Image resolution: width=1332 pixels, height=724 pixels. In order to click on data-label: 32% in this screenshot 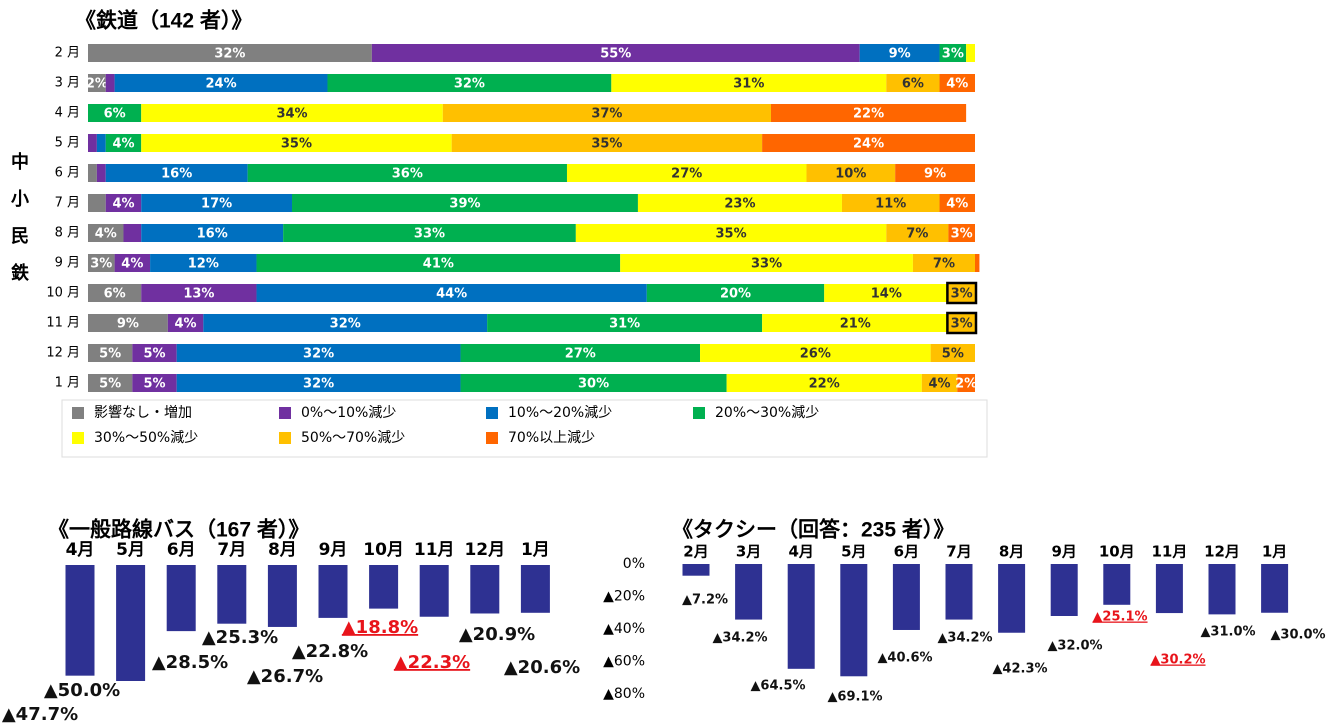, I will do `click(229, 54)`.